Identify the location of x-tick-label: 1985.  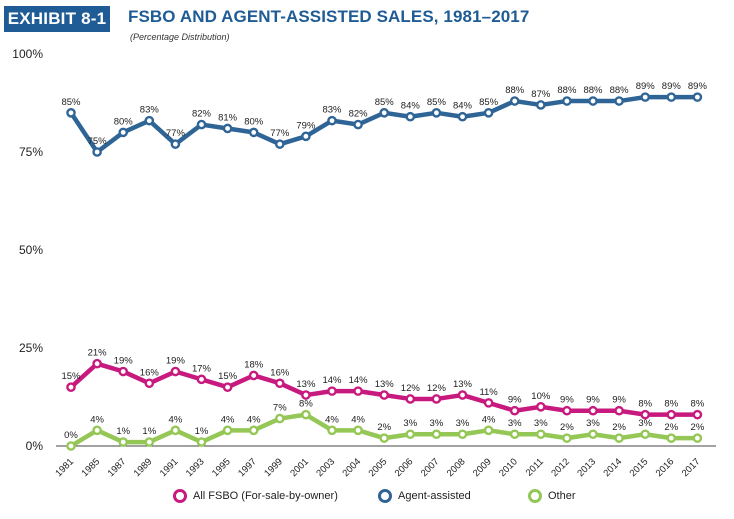
(90, 467).